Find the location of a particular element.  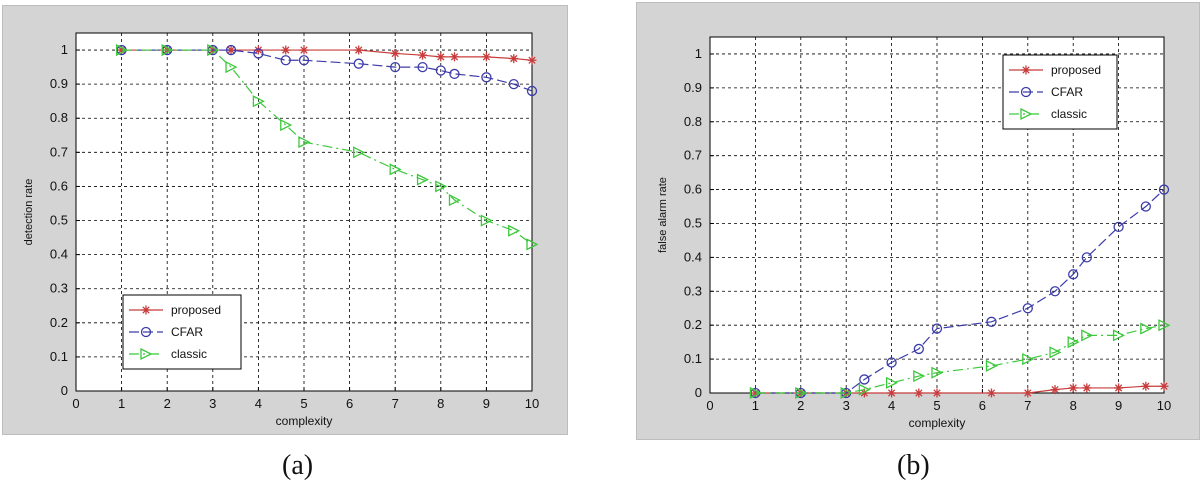

x-tick-label: 3 is located at coordinates (212, 403).